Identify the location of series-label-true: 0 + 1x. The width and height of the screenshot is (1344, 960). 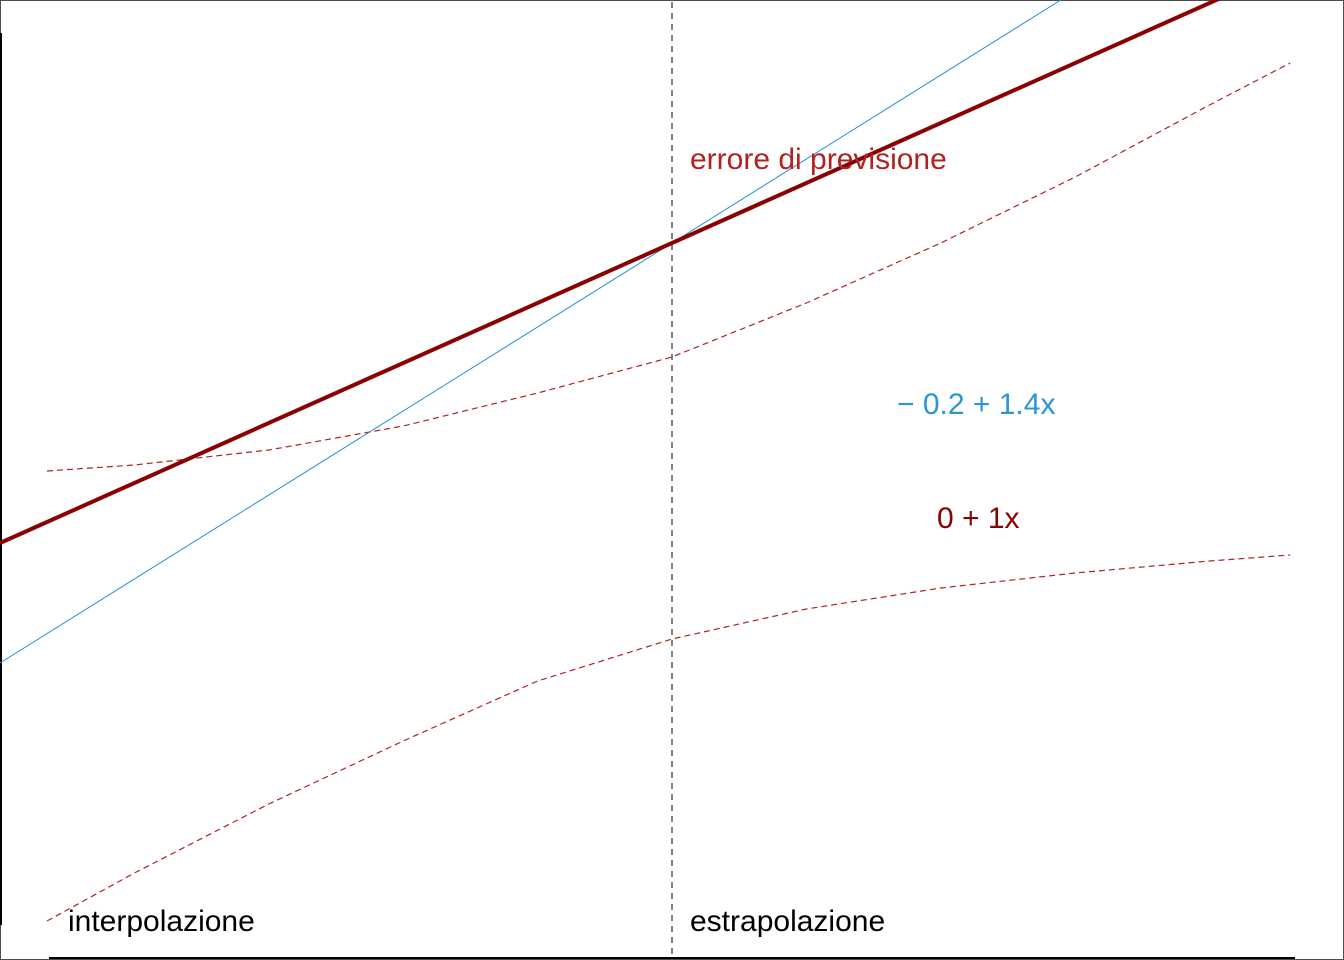
(978, 518).